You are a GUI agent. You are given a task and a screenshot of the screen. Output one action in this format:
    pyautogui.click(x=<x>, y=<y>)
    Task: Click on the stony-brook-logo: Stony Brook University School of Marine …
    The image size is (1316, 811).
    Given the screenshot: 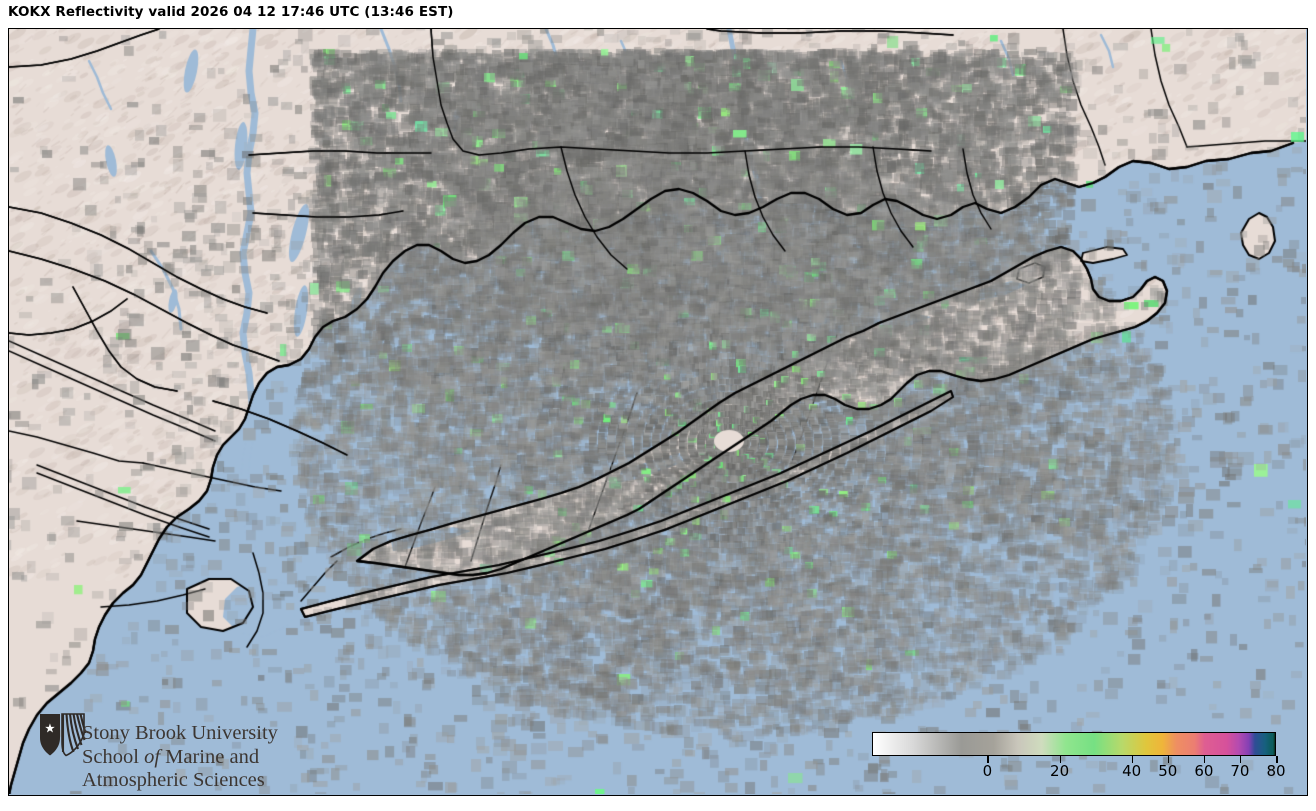 What is the action you would take?
    pyautogui.click(x=173, y=749)
    